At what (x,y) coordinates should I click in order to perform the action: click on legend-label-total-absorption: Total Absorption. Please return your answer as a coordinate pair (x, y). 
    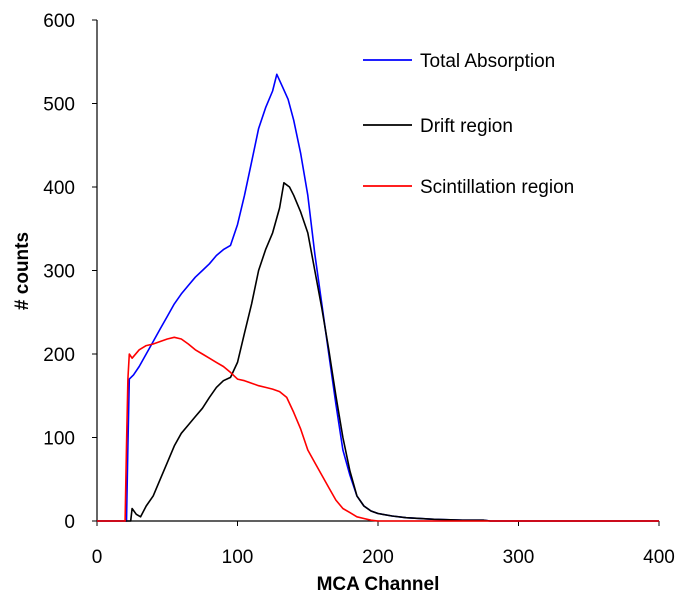
    Looking at the image, I should click on (487, 61).